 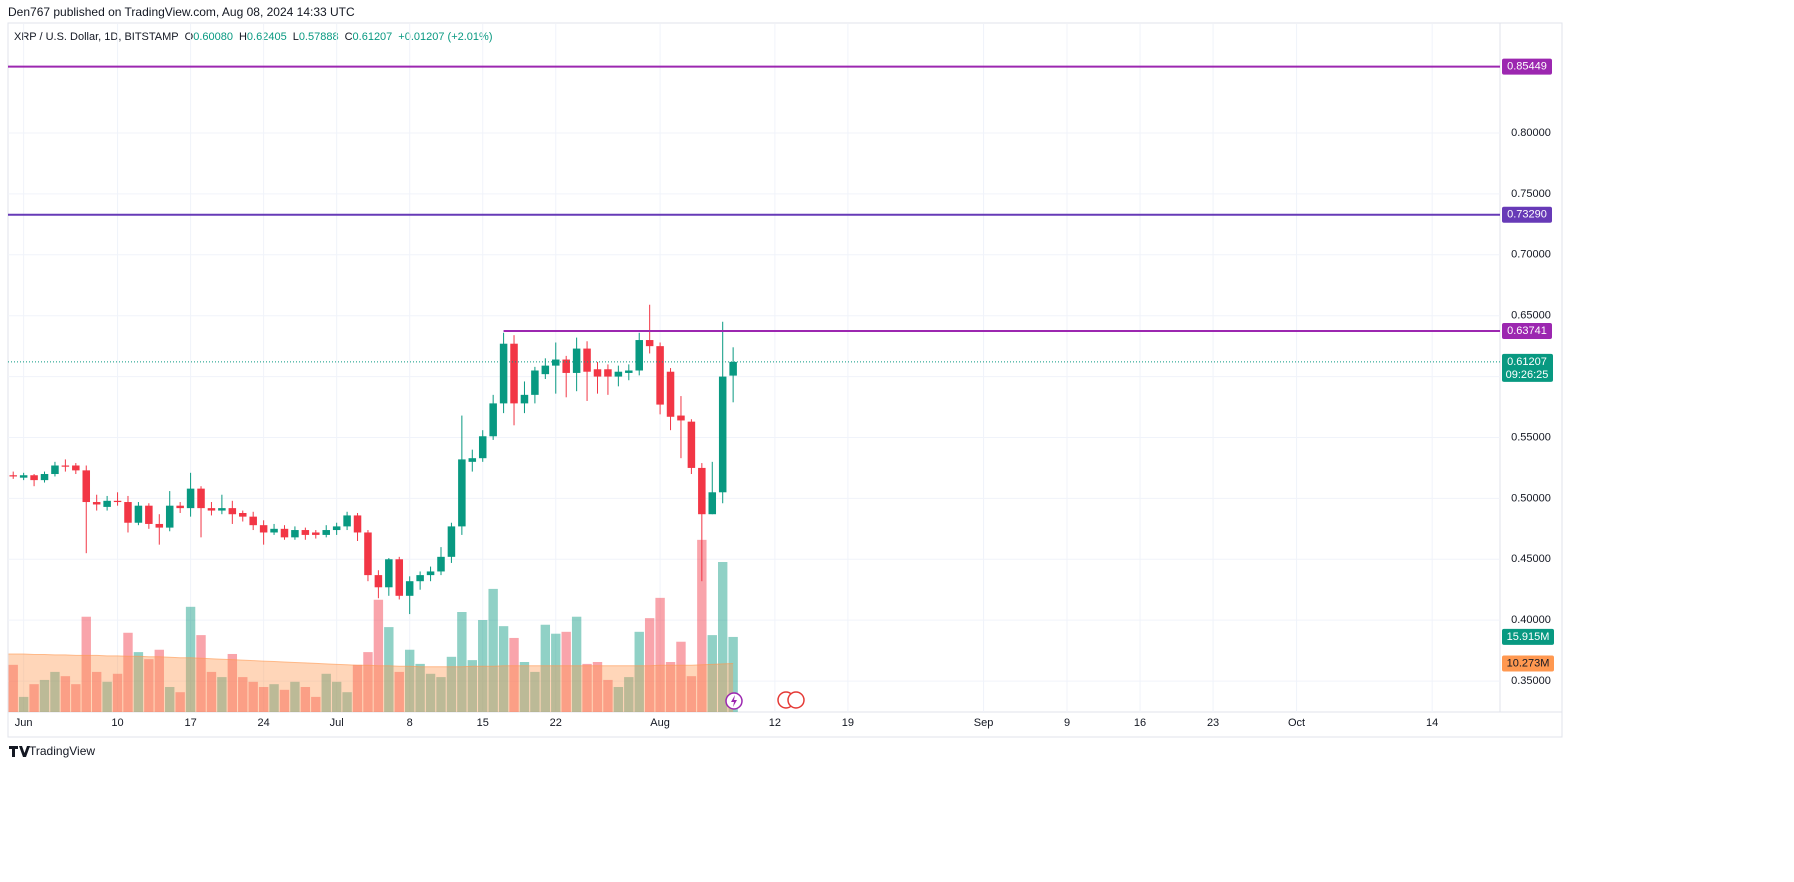 What do you see at coordinates (373, 459) in the screenshot?
I see `candles` at bounding box center [373, 459].